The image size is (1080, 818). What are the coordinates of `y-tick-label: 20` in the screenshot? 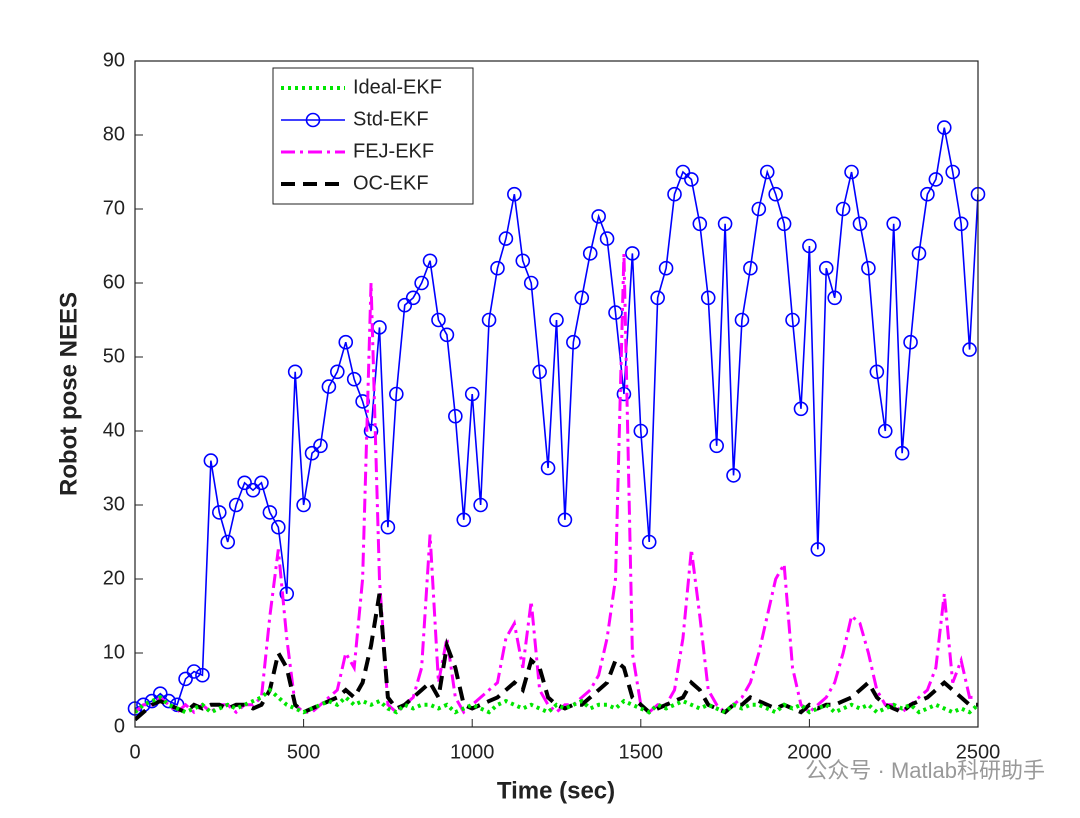 It's located at (114, 578).